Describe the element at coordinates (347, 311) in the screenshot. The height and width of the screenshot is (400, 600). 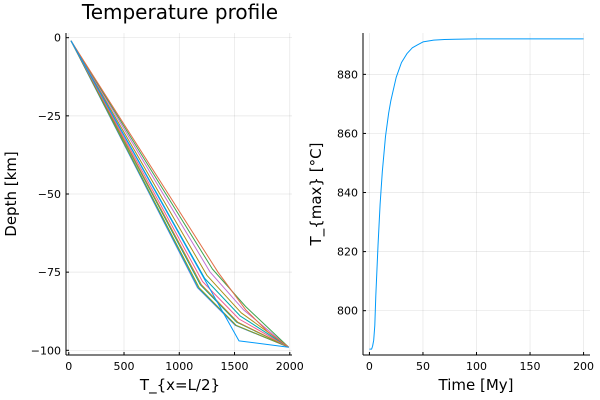
I see `y-tick-label: 800` at that location.